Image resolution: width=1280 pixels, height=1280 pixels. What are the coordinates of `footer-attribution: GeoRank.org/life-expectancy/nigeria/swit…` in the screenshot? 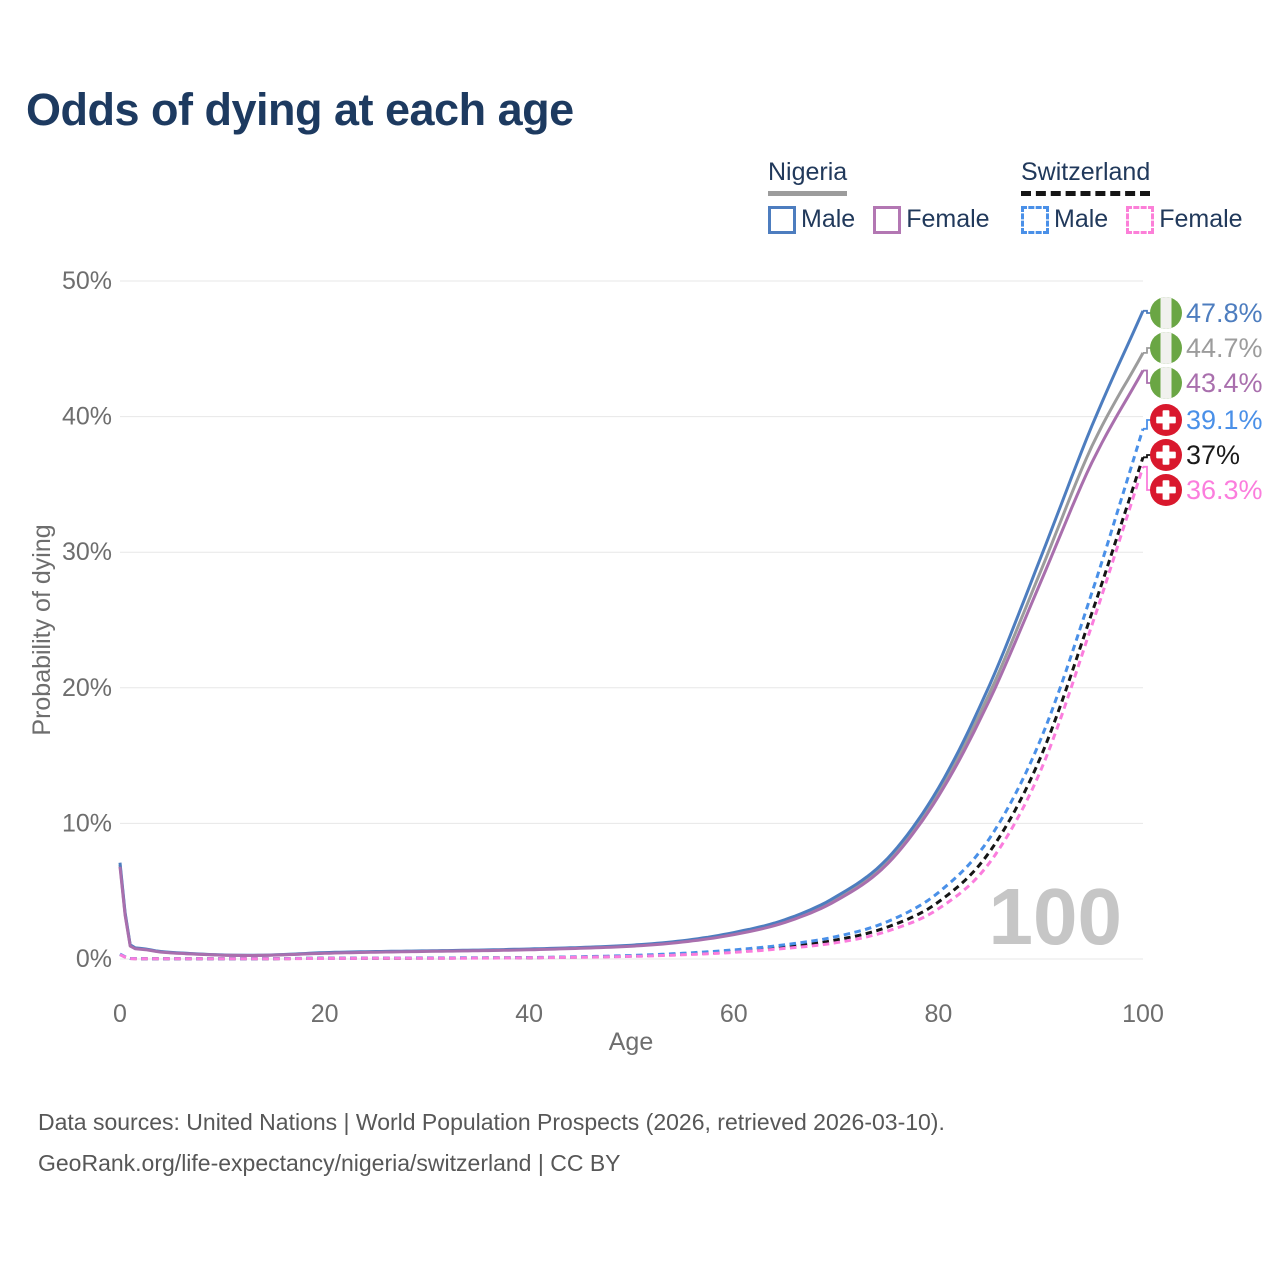 It's located at (329, 1163).